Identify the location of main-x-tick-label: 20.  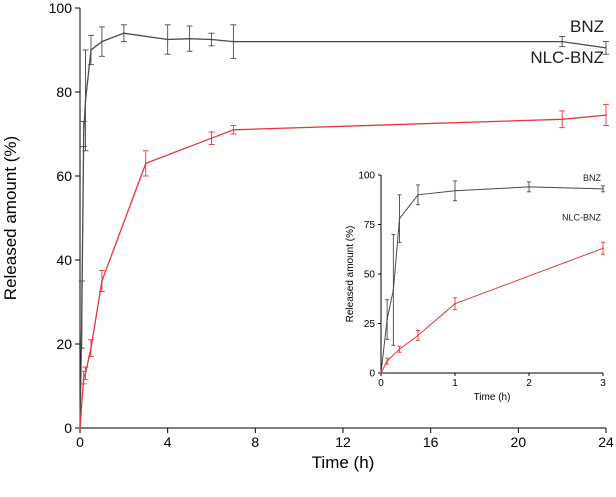
(519, 442).